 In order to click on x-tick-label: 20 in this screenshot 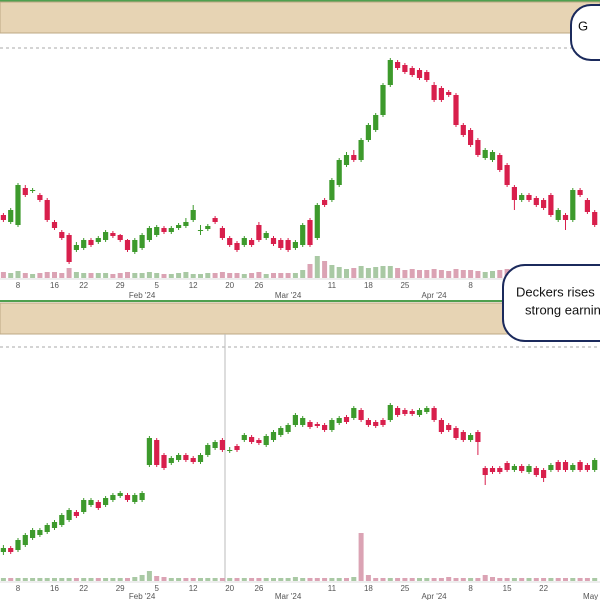, I will do `click(229, 588)`.